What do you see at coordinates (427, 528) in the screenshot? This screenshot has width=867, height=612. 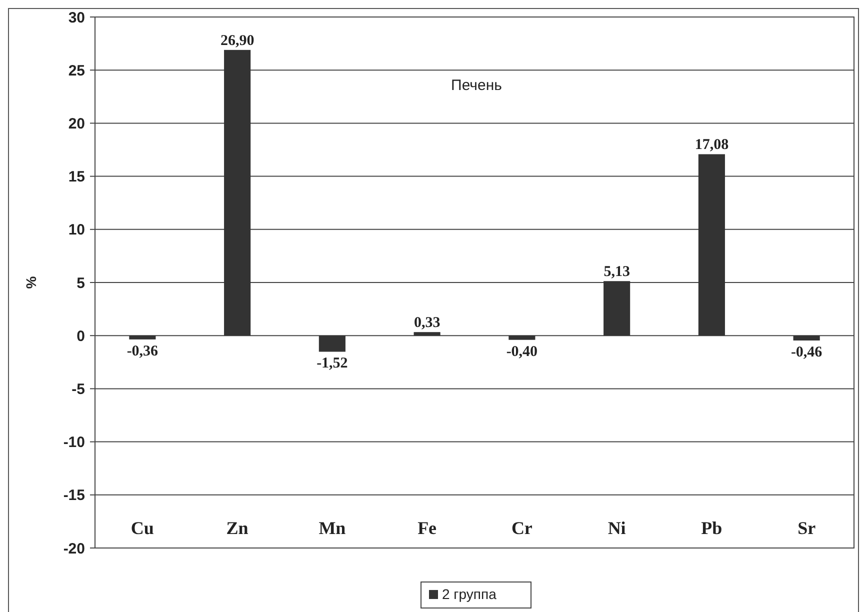 I see `x-tick-label: Fe` at bounding box center [427, 528].